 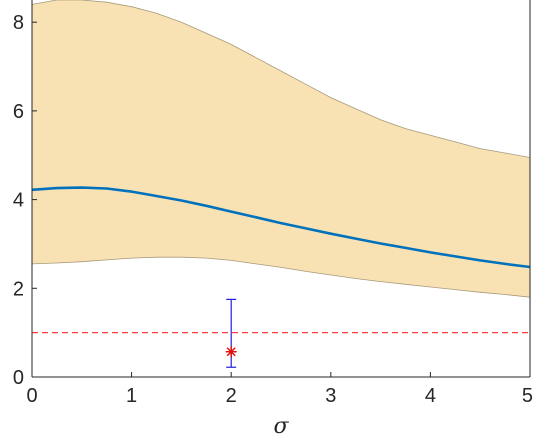 What do you see at coordinates (18, 201) in the screenshot?
I see `y-tick-label: 4` at bounding box center [18, 201].